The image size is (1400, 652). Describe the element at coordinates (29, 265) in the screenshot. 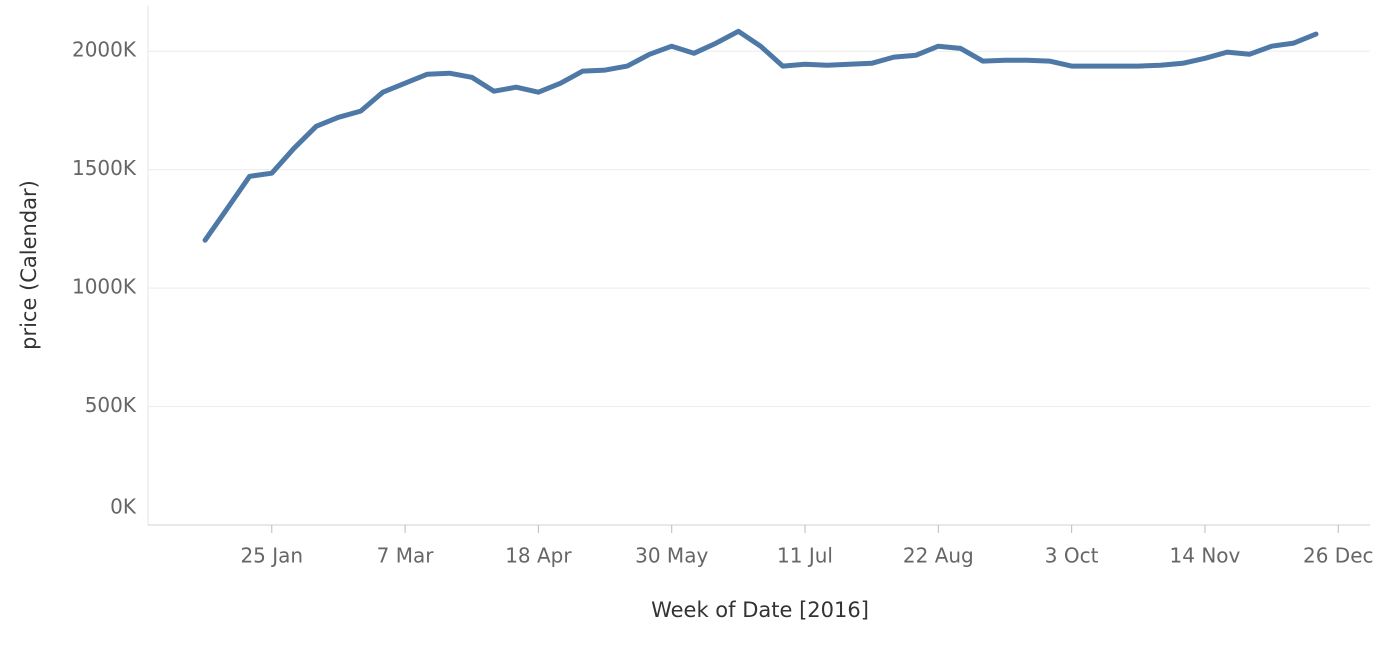

I see `y-axis-label: price (Calendar)` at that location.